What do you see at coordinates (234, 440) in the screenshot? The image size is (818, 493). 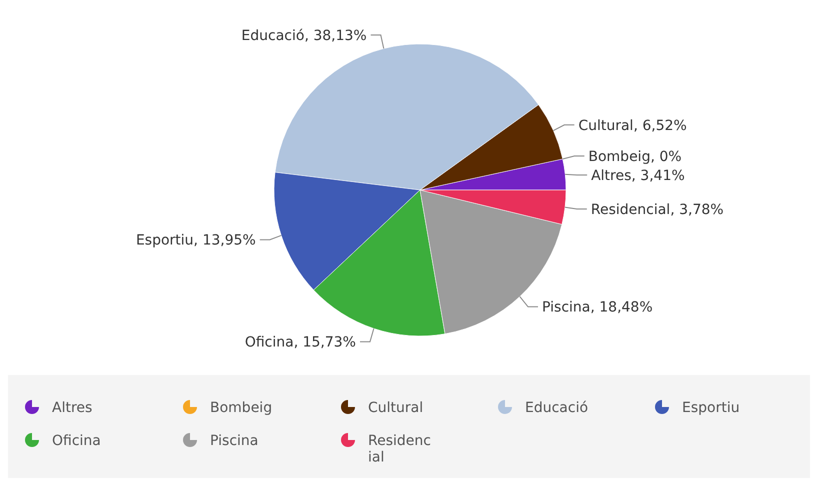 I see `legend-label: Piscina` at bounding box center [234, 440].